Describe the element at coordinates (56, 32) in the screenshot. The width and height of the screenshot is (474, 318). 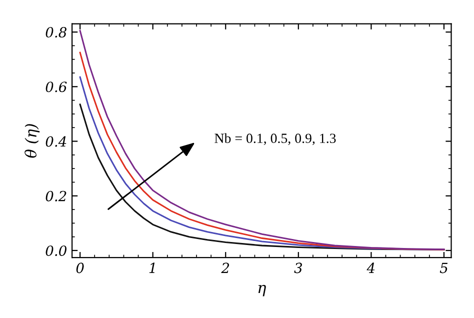
I see `y-tick-label: 0.8` at that location.